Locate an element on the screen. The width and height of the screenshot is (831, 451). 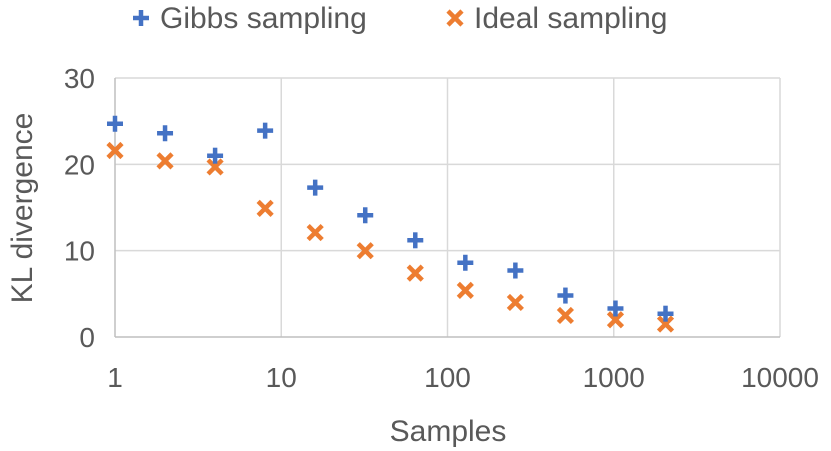
y-axis-title: KL divergence is located at coordinates (22, 208).